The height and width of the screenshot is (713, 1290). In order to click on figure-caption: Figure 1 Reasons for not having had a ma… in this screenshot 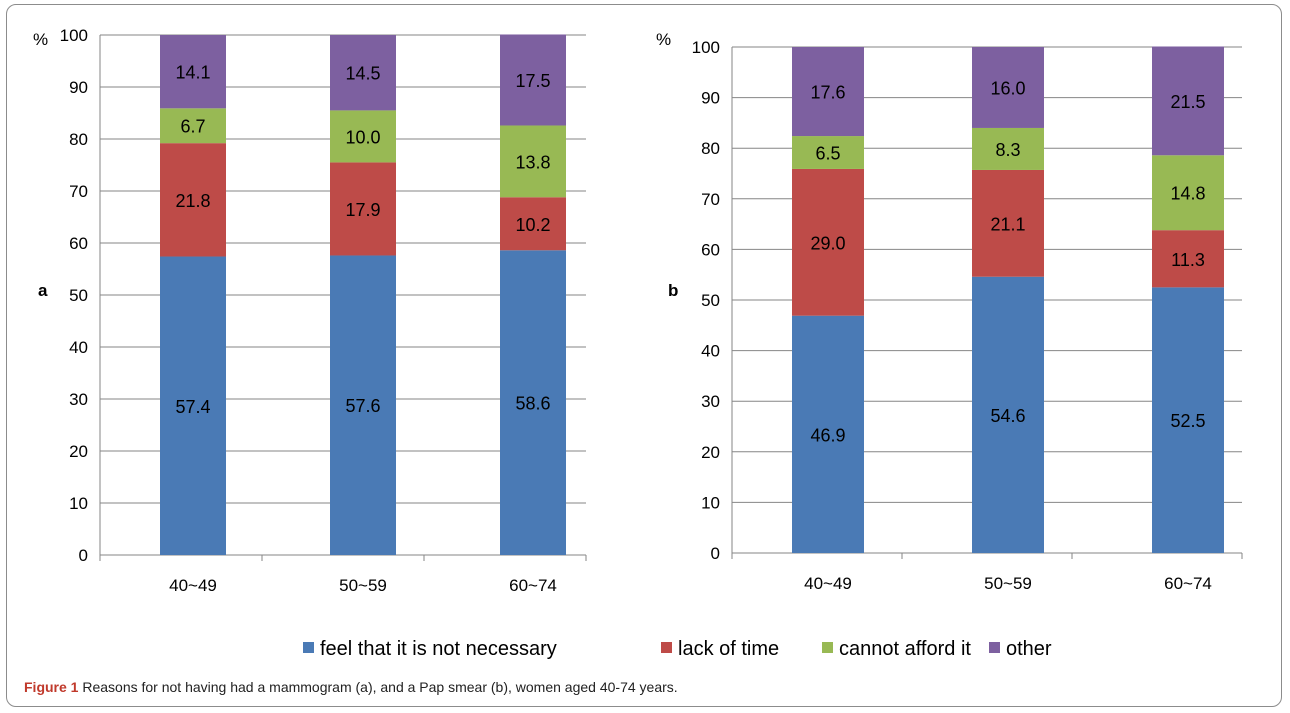, I will do `click(351, 687)`.